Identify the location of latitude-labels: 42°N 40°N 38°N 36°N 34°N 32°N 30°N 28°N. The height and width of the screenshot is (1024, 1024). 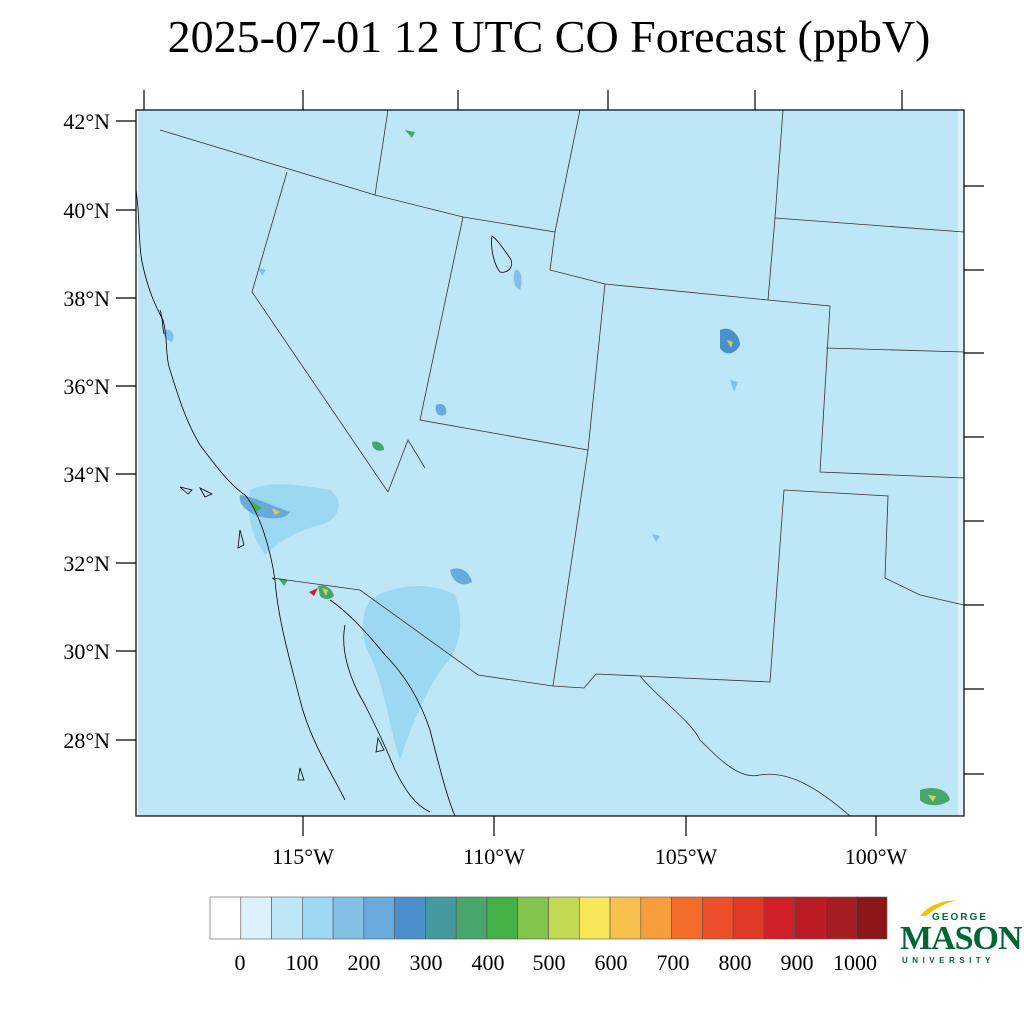
(86, 431).